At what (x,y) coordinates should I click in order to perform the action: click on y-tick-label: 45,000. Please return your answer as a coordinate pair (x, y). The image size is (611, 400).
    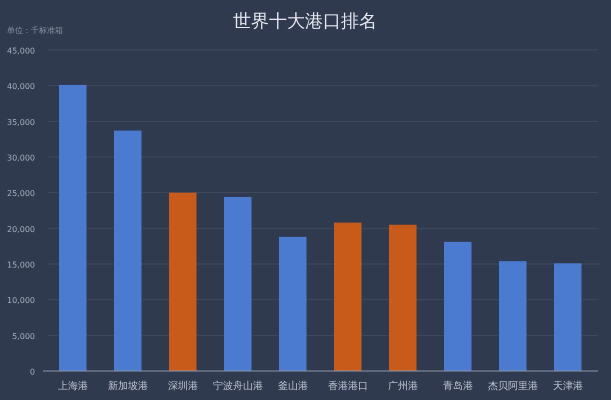
    Looking at the image, I should click on (21, 51).